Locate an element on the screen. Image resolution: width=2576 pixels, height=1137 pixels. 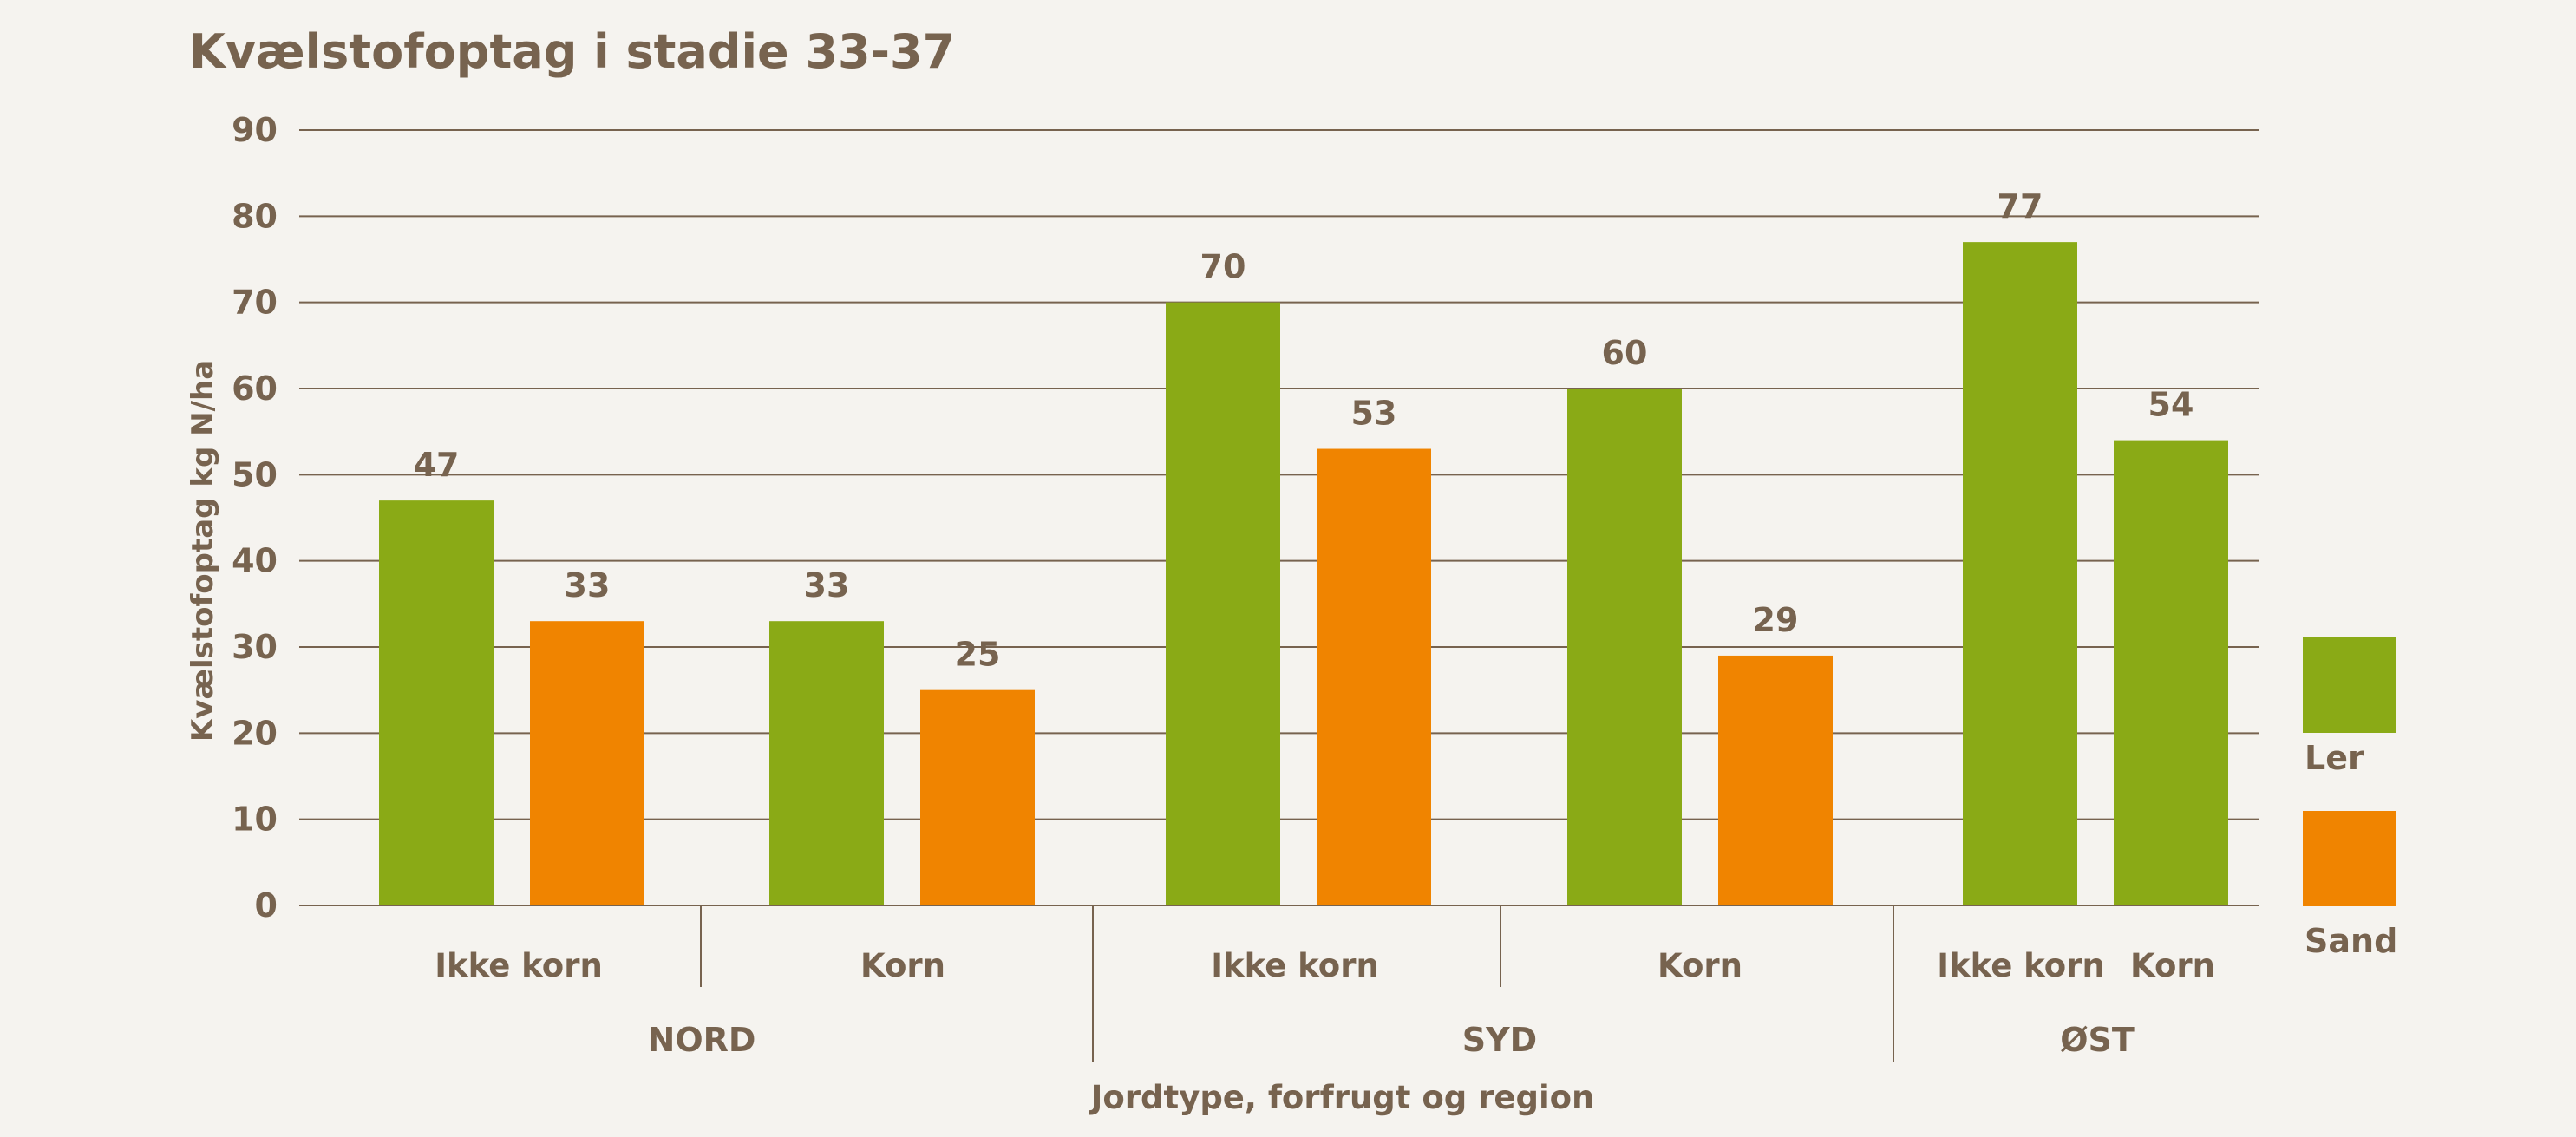
data-label-sand: 33 is located at coordinates (588, 585).